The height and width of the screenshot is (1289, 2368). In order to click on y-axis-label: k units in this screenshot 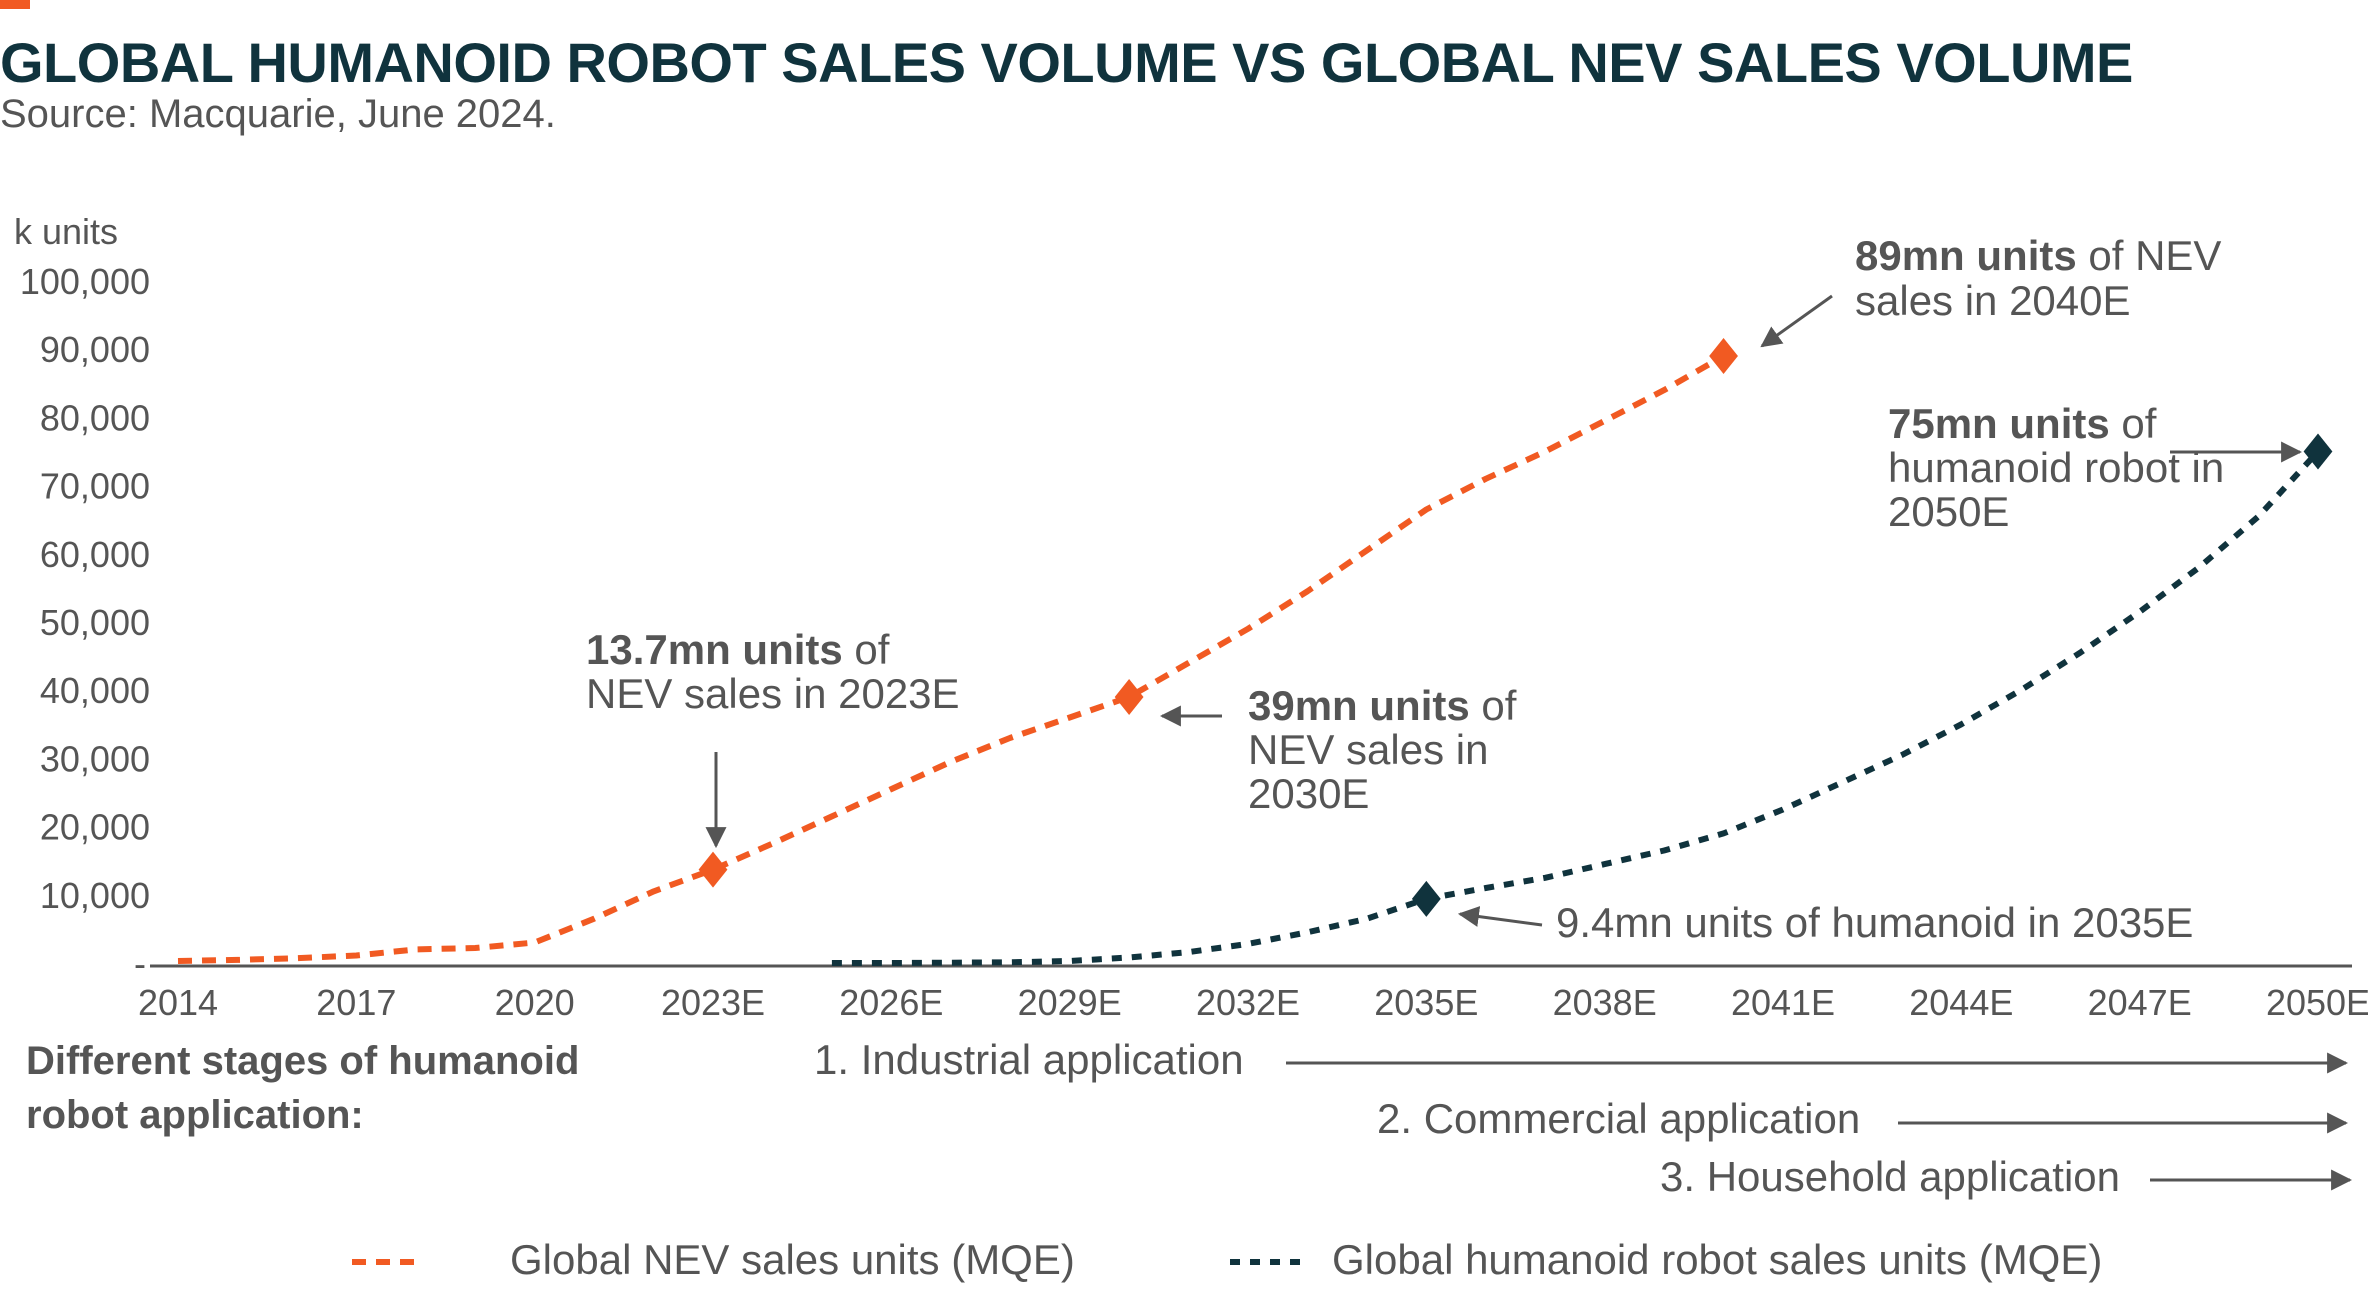, I will do `click(66, 231)`.